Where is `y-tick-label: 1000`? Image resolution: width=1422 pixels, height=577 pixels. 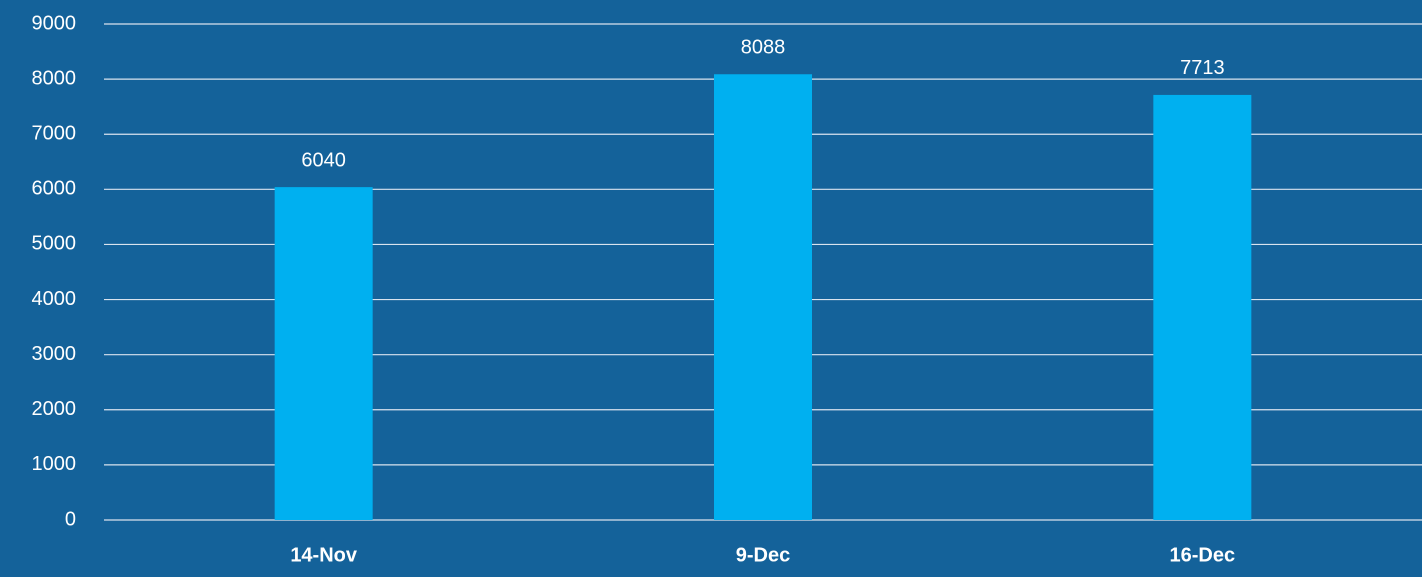 y-tick-label: 1000 is located at coordinates (54, 464).